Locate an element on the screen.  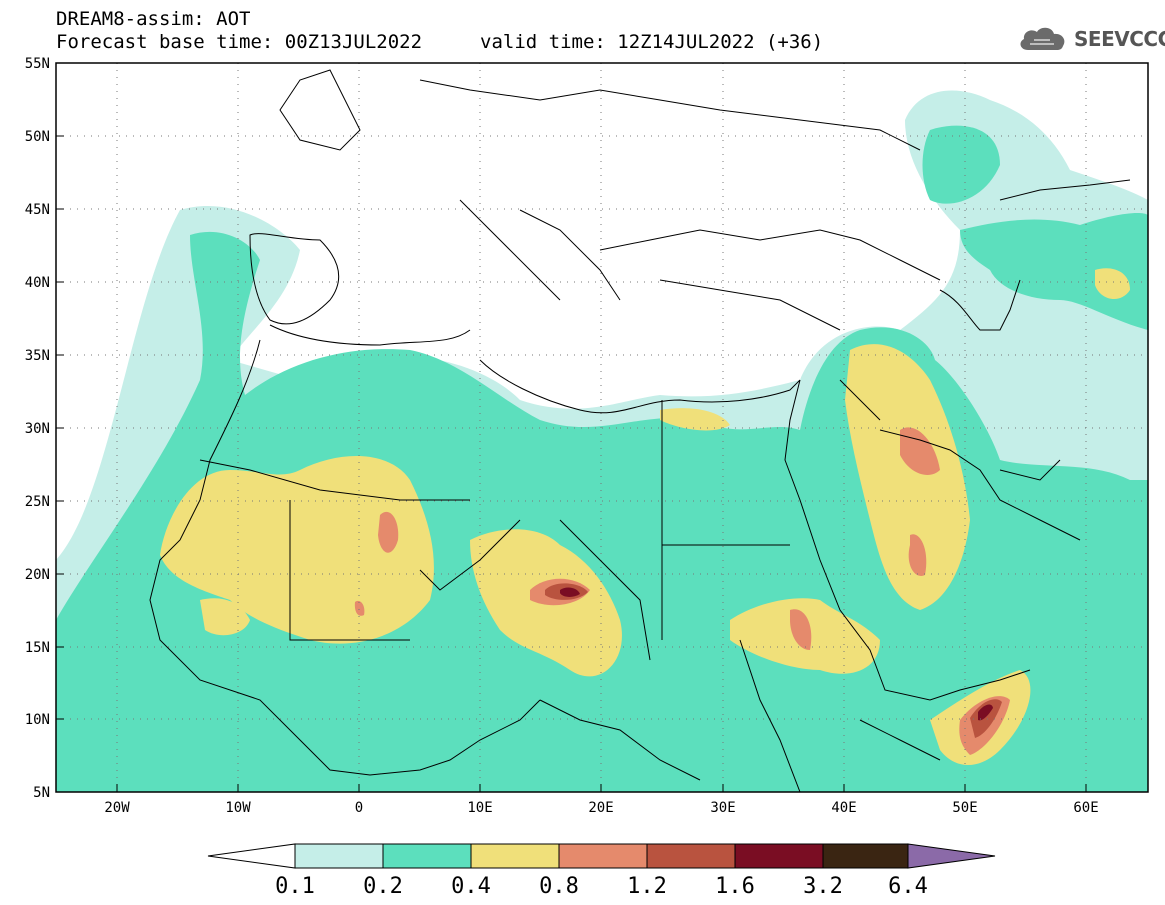
cloud-icon is located at coordinates (1042, 38).